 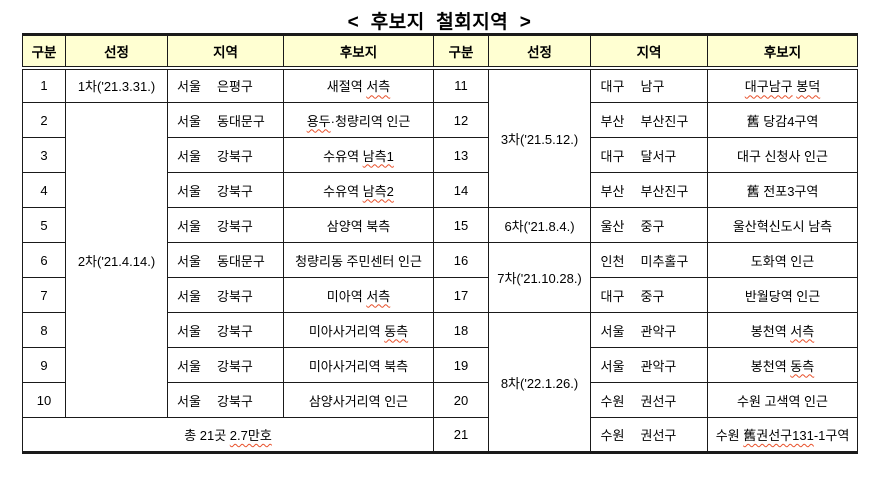 What do you see at coordinates (44, 365) in the screenshot?
I see `row-number-cell: 9` at bounding box center [44, 365].